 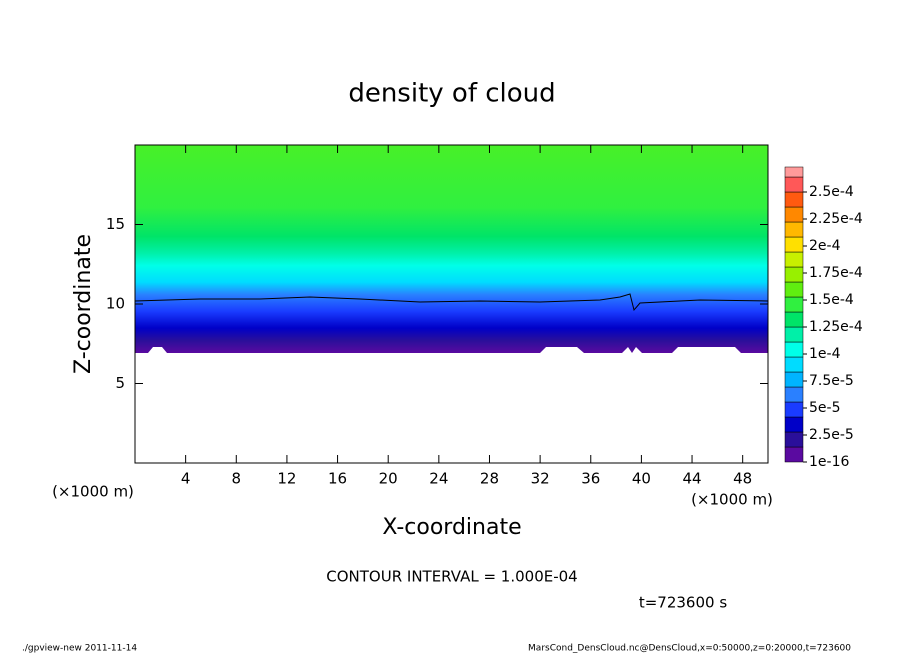 I want to click on chart-title: density of cloud, so click(x=451, y=94).